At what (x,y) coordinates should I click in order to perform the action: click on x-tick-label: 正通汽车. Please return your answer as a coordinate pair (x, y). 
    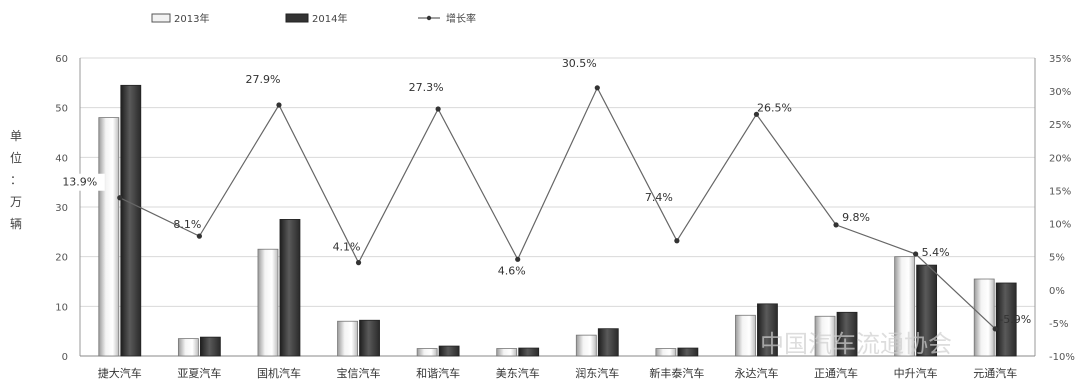
    Looking at the image, I should click on (836, 373).